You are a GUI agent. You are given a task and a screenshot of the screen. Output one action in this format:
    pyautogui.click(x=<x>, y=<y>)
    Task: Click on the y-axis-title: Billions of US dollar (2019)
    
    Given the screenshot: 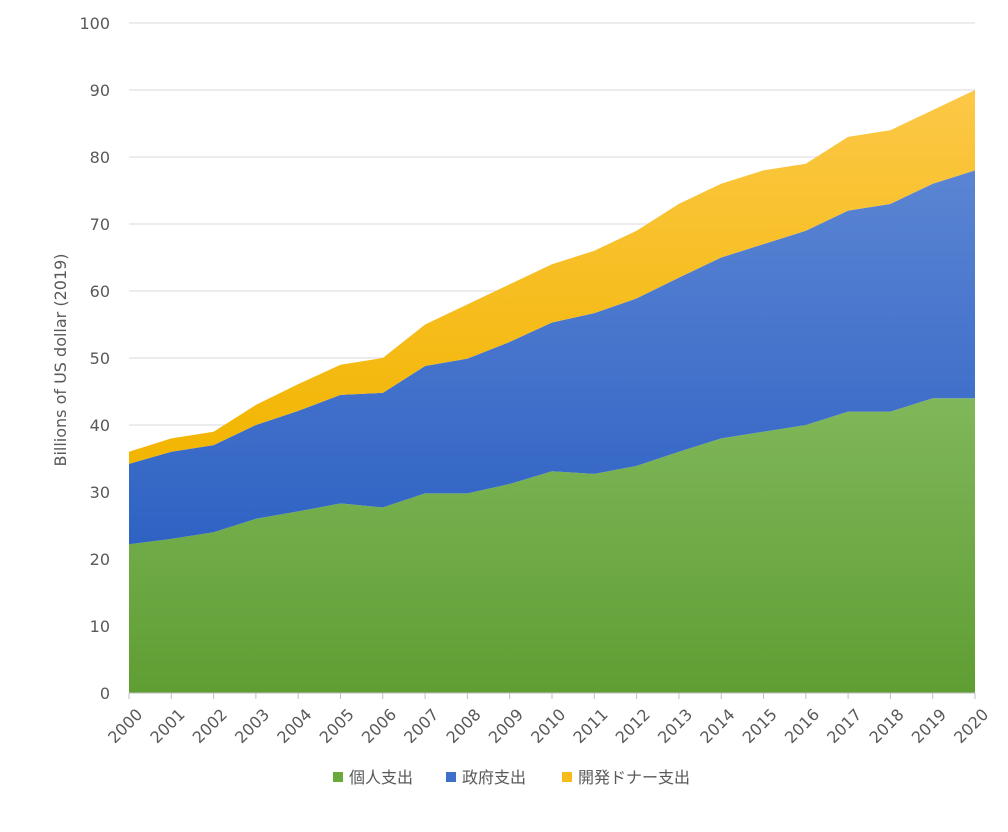 What is the action you would take?
    pyautogui.click(x=60, y=359)
    